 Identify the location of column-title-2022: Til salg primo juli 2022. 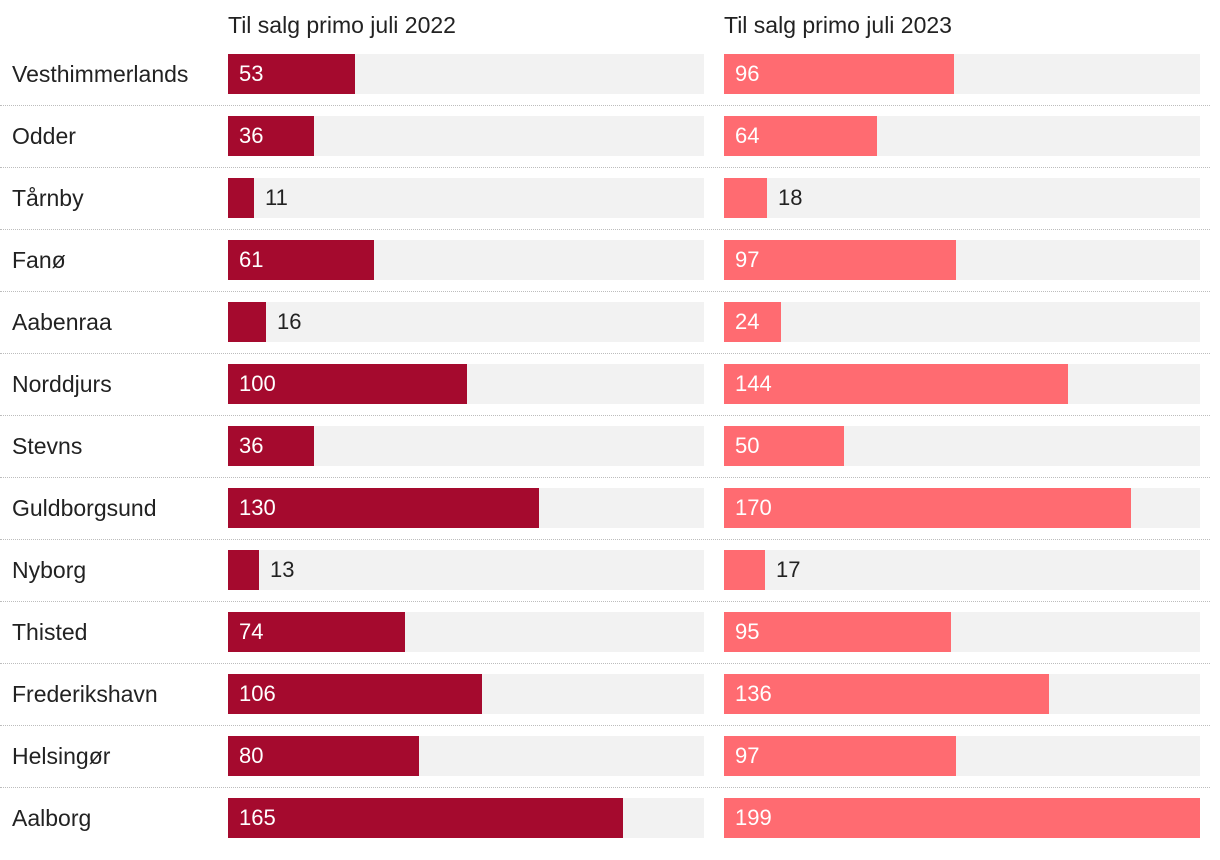
(342, 25).